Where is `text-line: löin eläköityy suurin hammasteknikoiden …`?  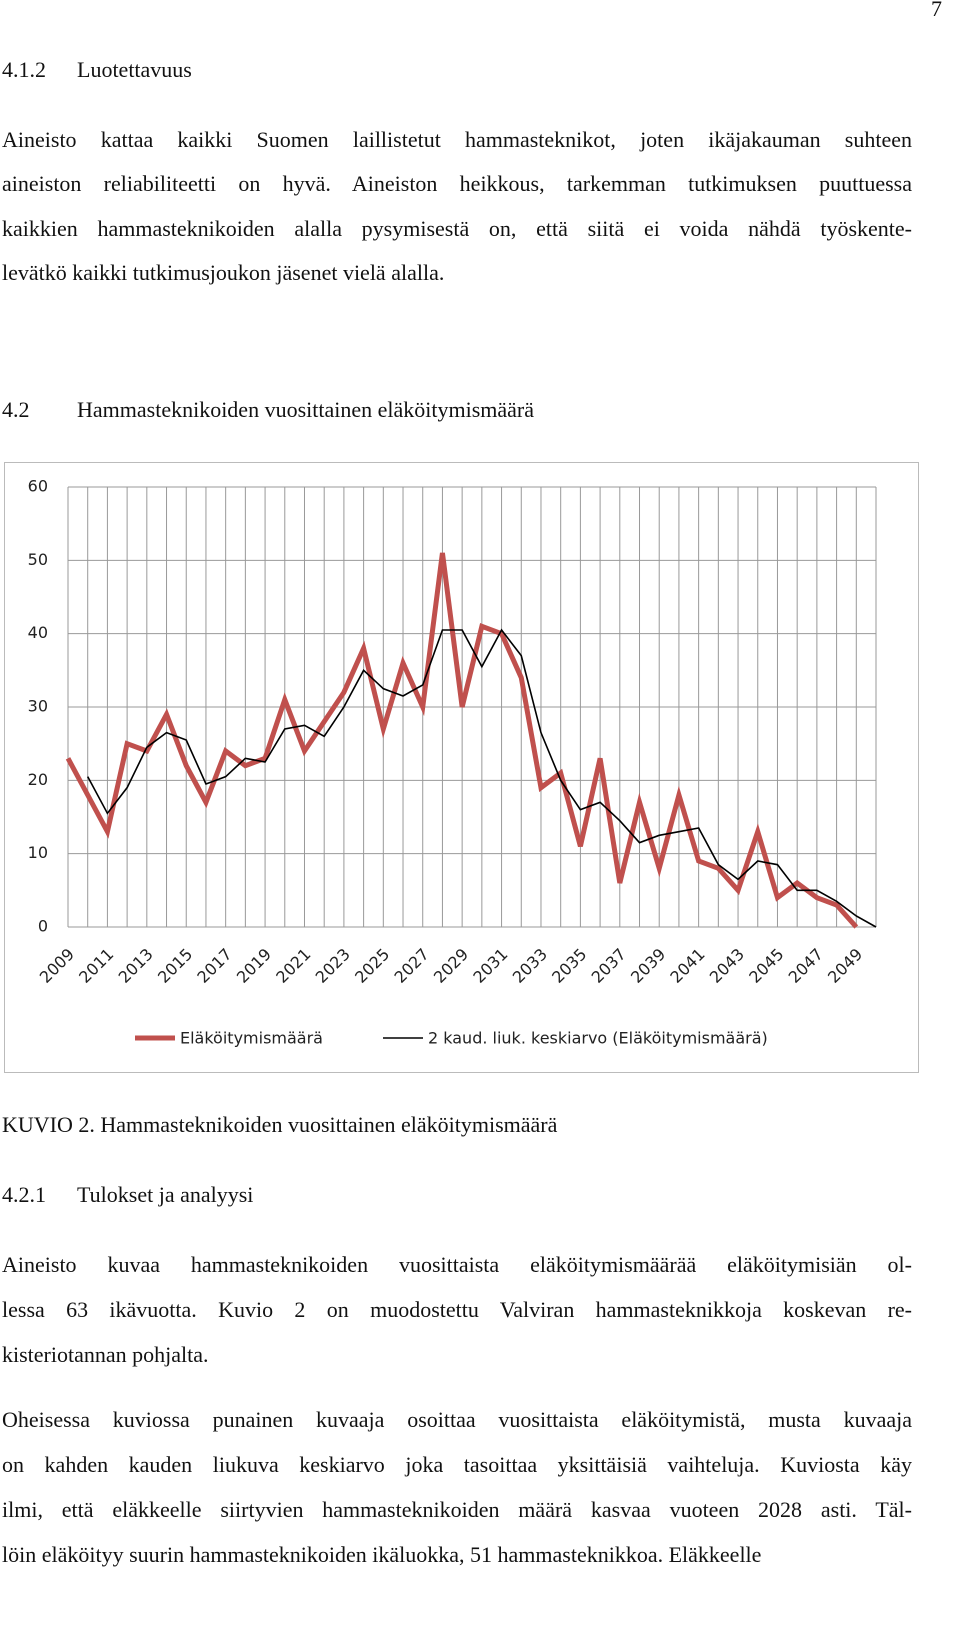
text-line: löin eläköityy suurin hammasteknikoiden … is located at coordinates (382, 1554).